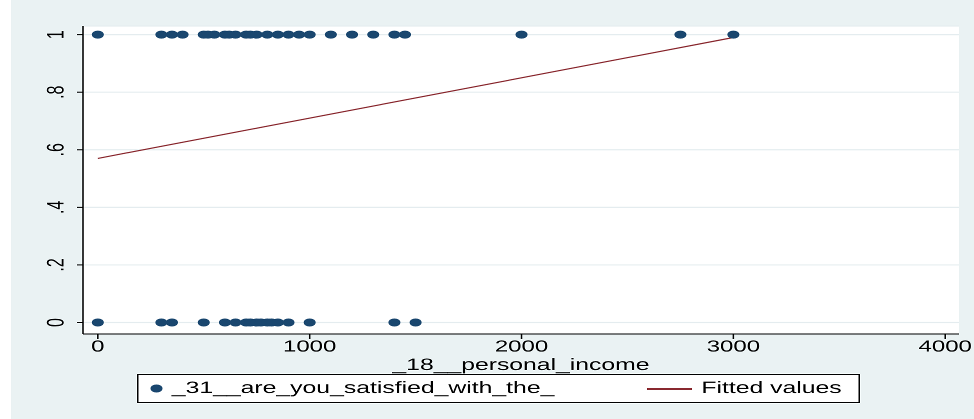  What do you see at coordinates (771, 388) in the screenshot?
I see `legend-label: Fitted values` at bounding box center [771, 388].